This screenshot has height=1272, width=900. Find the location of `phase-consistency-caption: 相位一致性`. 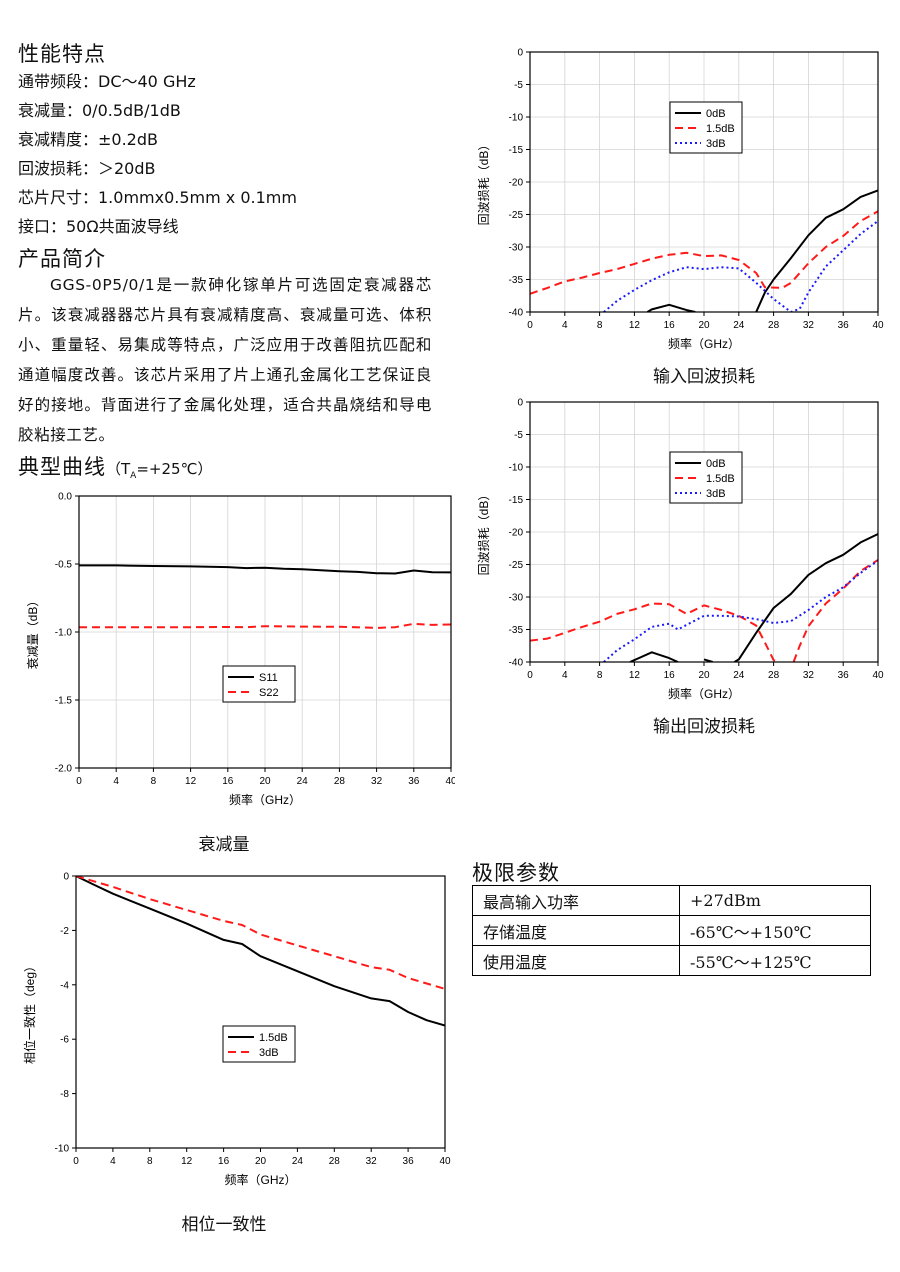

phase-consistency-caption: 相位一致性 is located at coordinates (224, 1225).